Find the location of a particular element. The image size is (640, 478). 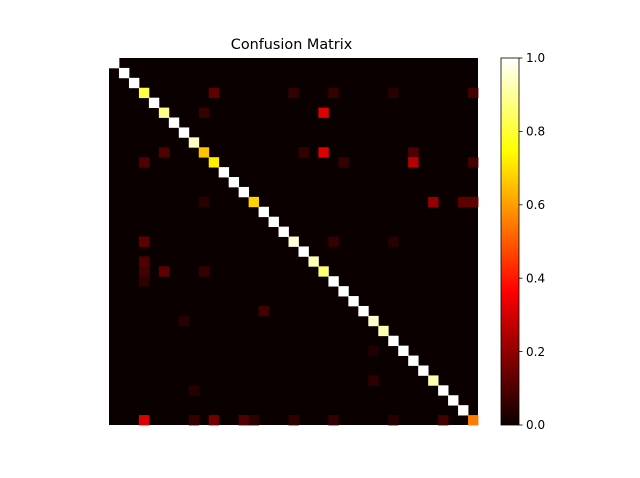

colorbar: 0.0 0.2 0.4 0.6 0.8 1.0 is located at coordinates (522, 241).